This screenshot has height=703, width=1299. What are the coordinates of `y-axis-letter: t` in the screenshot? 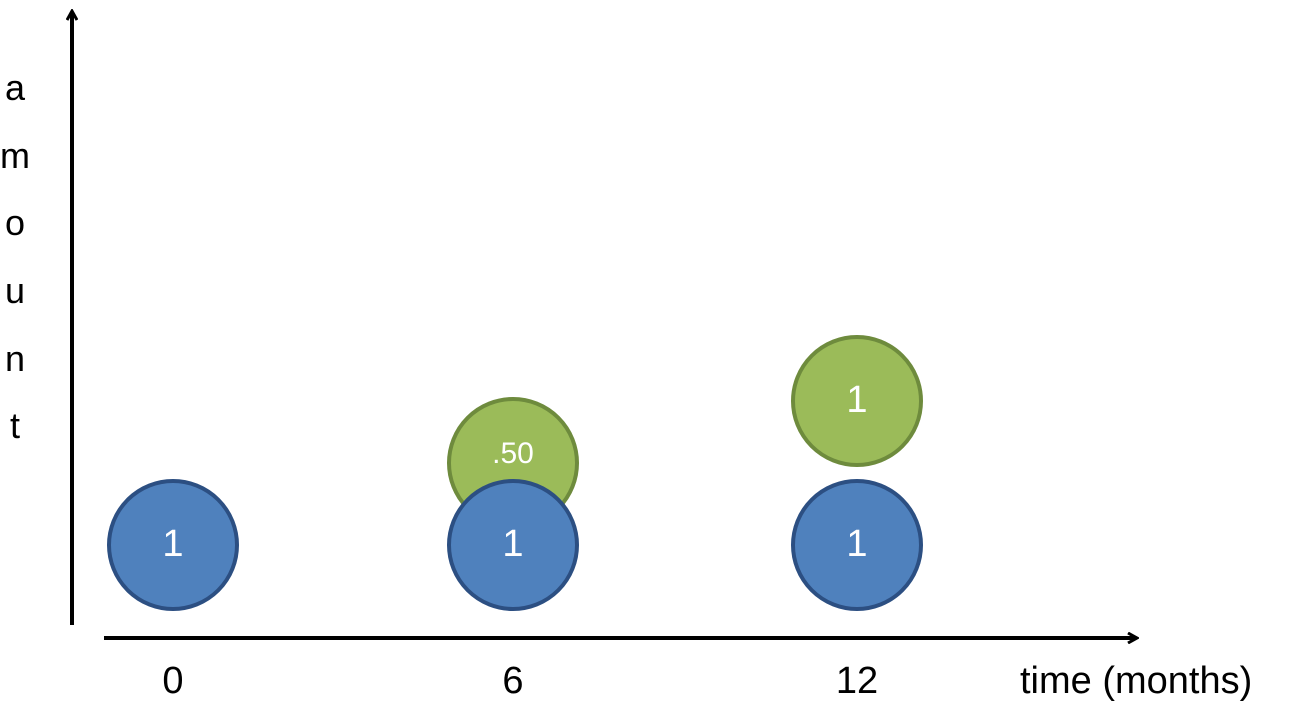 It's located at (14, 425).